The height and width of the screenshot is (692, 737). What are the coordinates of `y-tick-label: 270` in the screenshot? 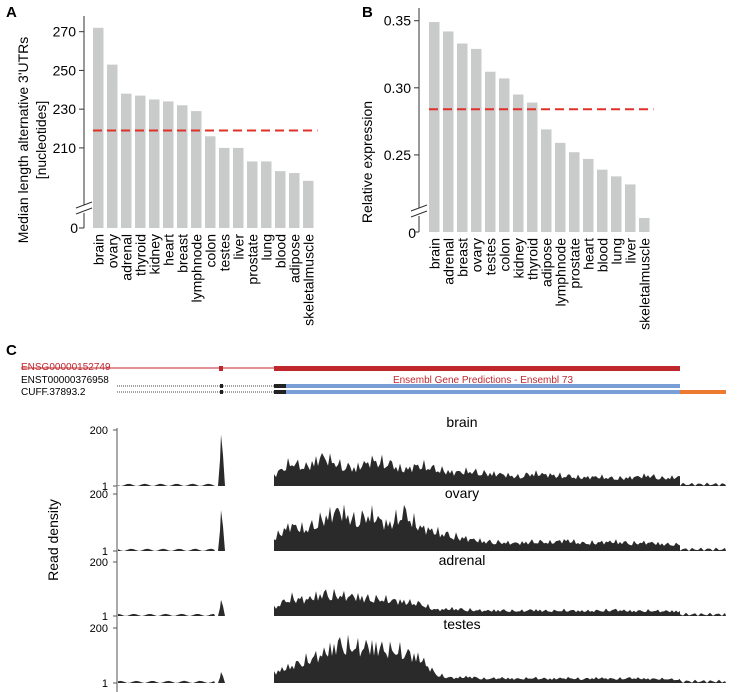 It's located at (65, 32).